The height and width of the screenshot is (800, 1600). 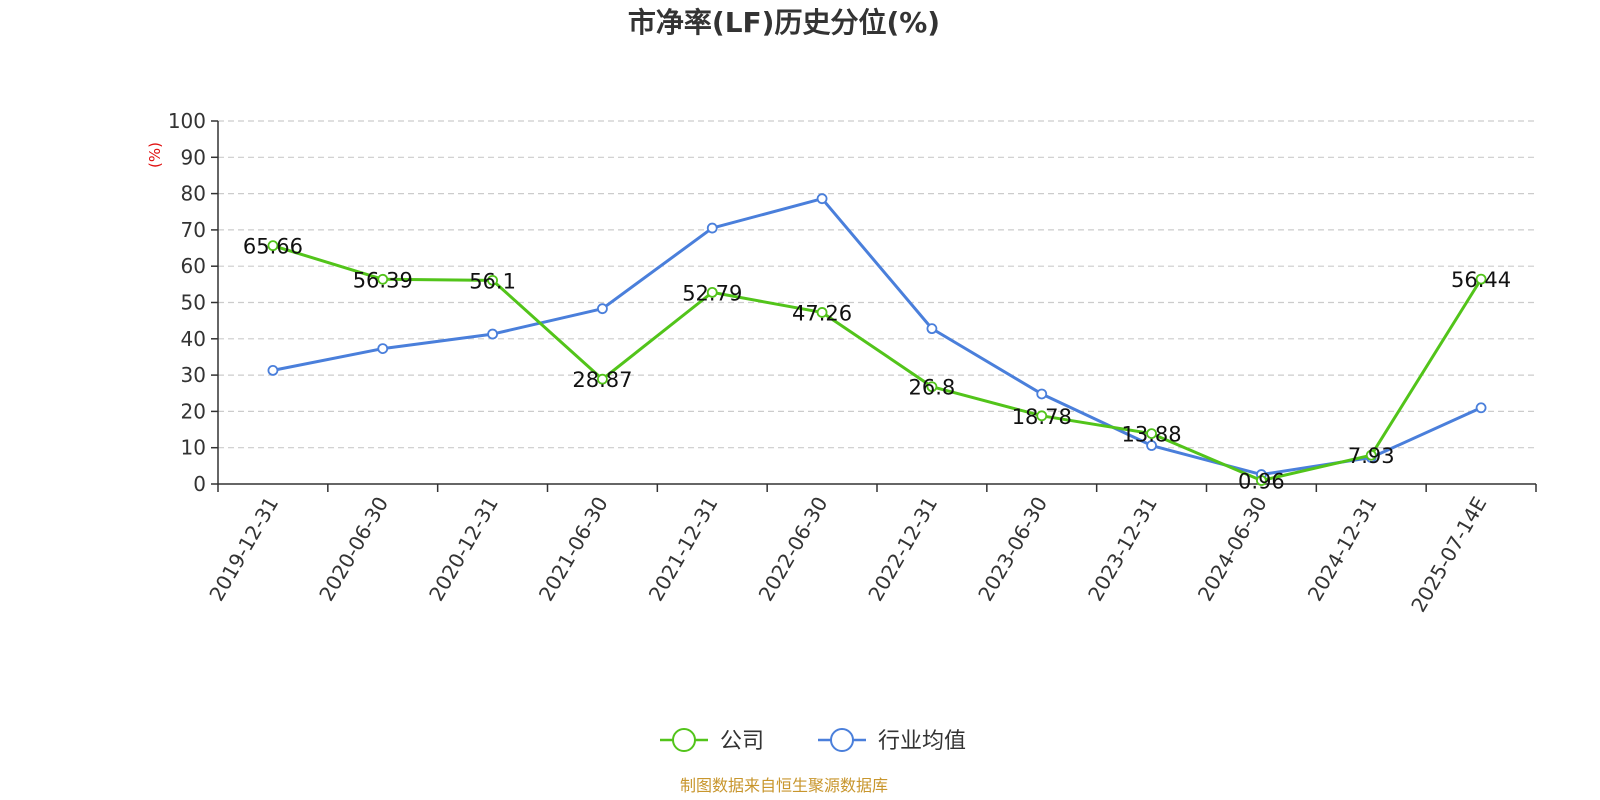 What do you see at coordinates (193, 194) in the screenshot?
I see `y-tick-label: 80` at bounding box center [193, 194].